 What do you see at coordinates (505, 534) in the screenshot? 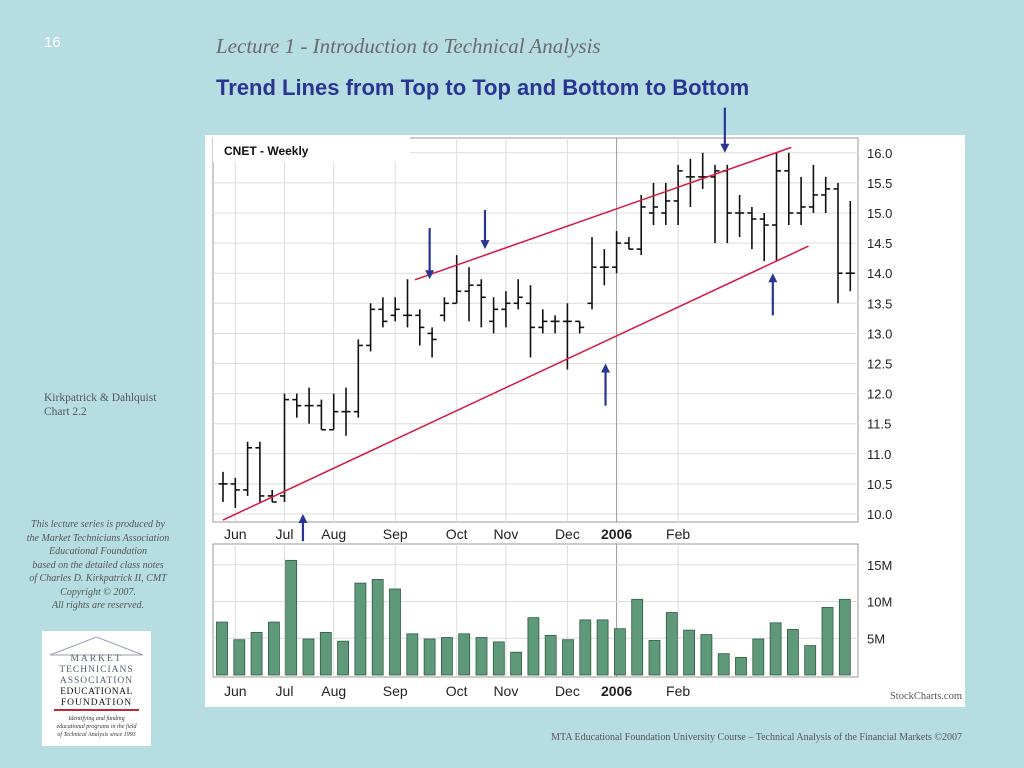
I see `month-label: Nov` at bounding box center [505, 534].